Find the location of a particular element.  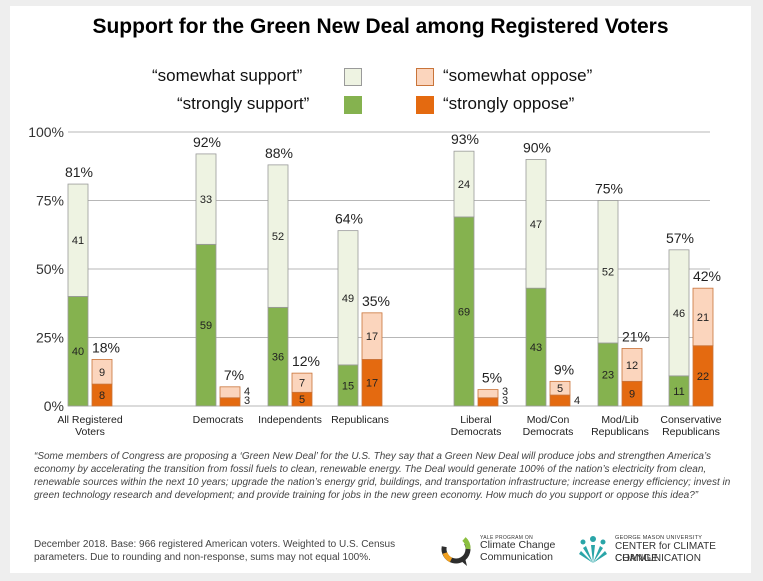

data-label-somewhat-oppose: 7 is located at coordinates (302, 384).